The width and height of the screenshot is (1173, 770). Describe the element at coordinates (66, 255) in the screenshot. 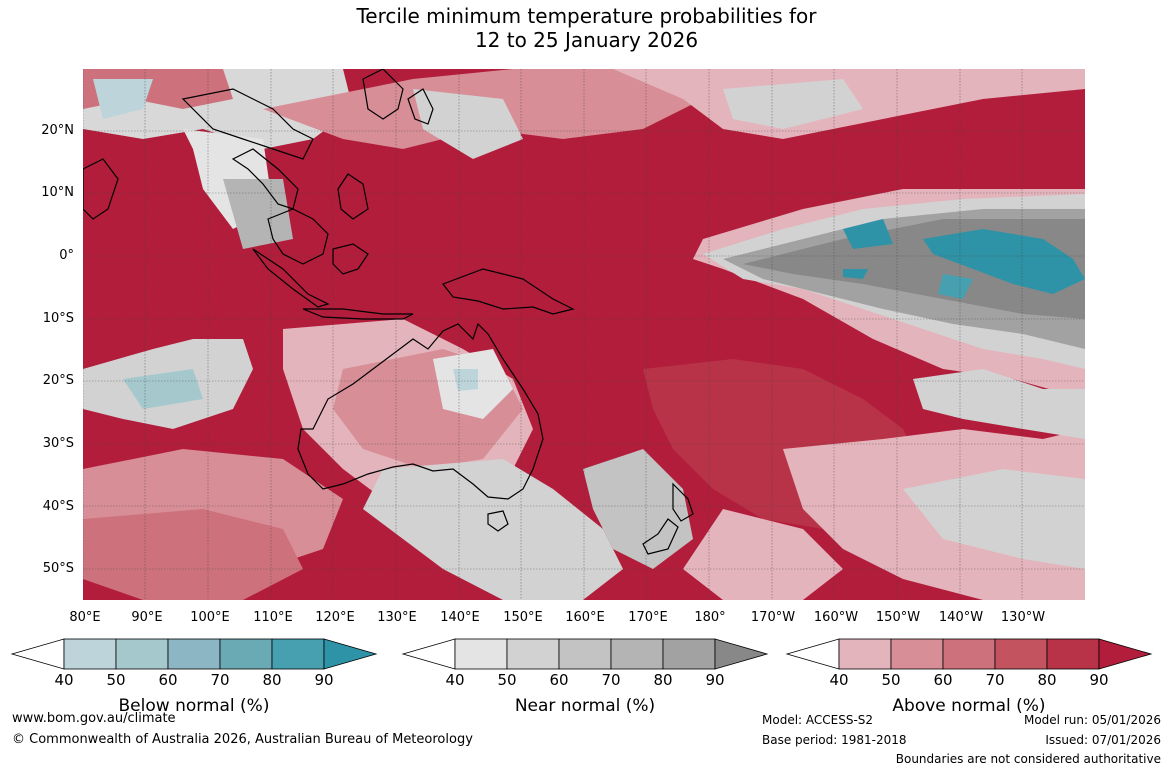

I see `lat-label-0: 0°` at that location.